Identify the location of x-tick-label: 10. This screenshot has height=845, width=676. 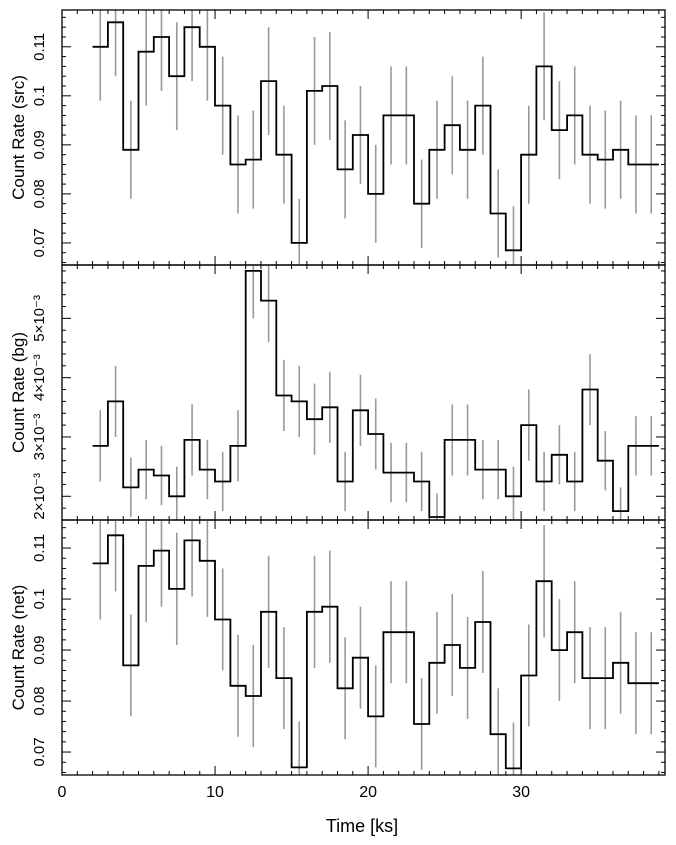
(215, 792).